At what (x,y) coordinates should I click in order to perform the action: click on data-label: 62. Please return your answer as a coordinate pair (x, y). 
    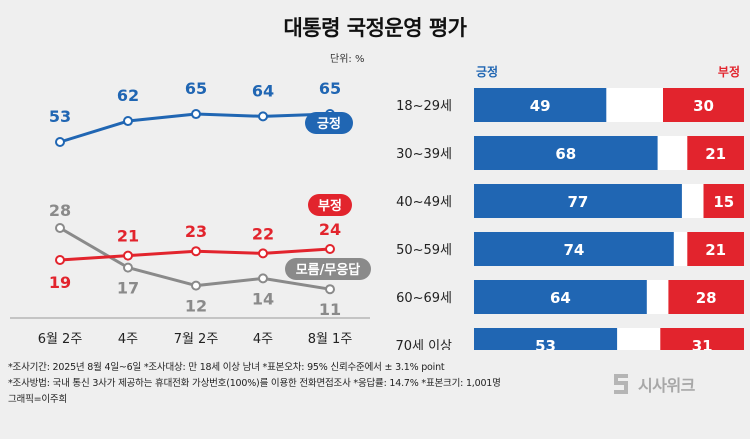
    Looking at the image, I should click on (128, 95).